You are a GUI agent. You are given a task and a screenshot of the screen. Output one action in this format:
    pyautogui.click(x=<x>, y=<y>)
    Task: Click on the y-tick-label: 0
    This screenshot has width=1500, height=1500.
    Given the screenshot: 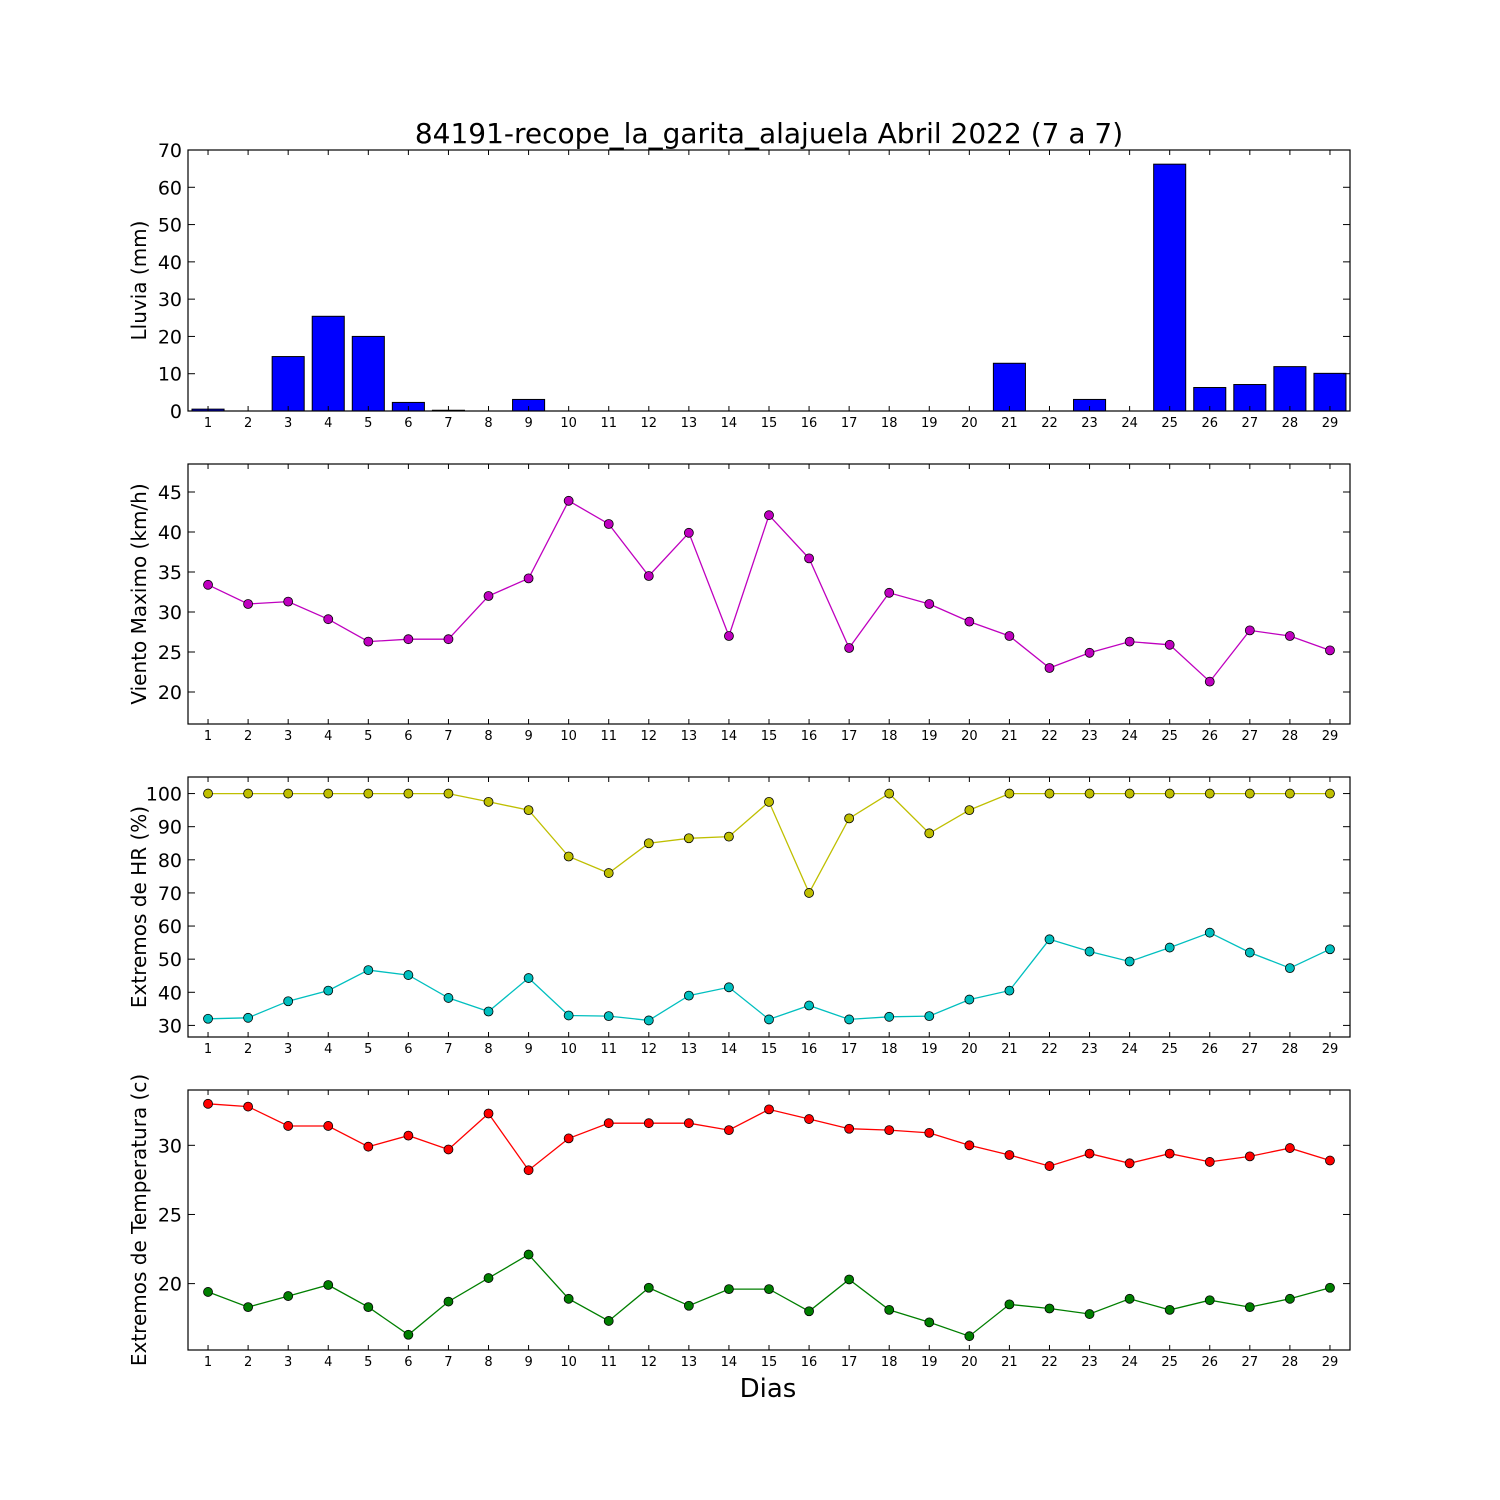 What is the action you would take?
    pyautogui.click(x=176, y=412)
    